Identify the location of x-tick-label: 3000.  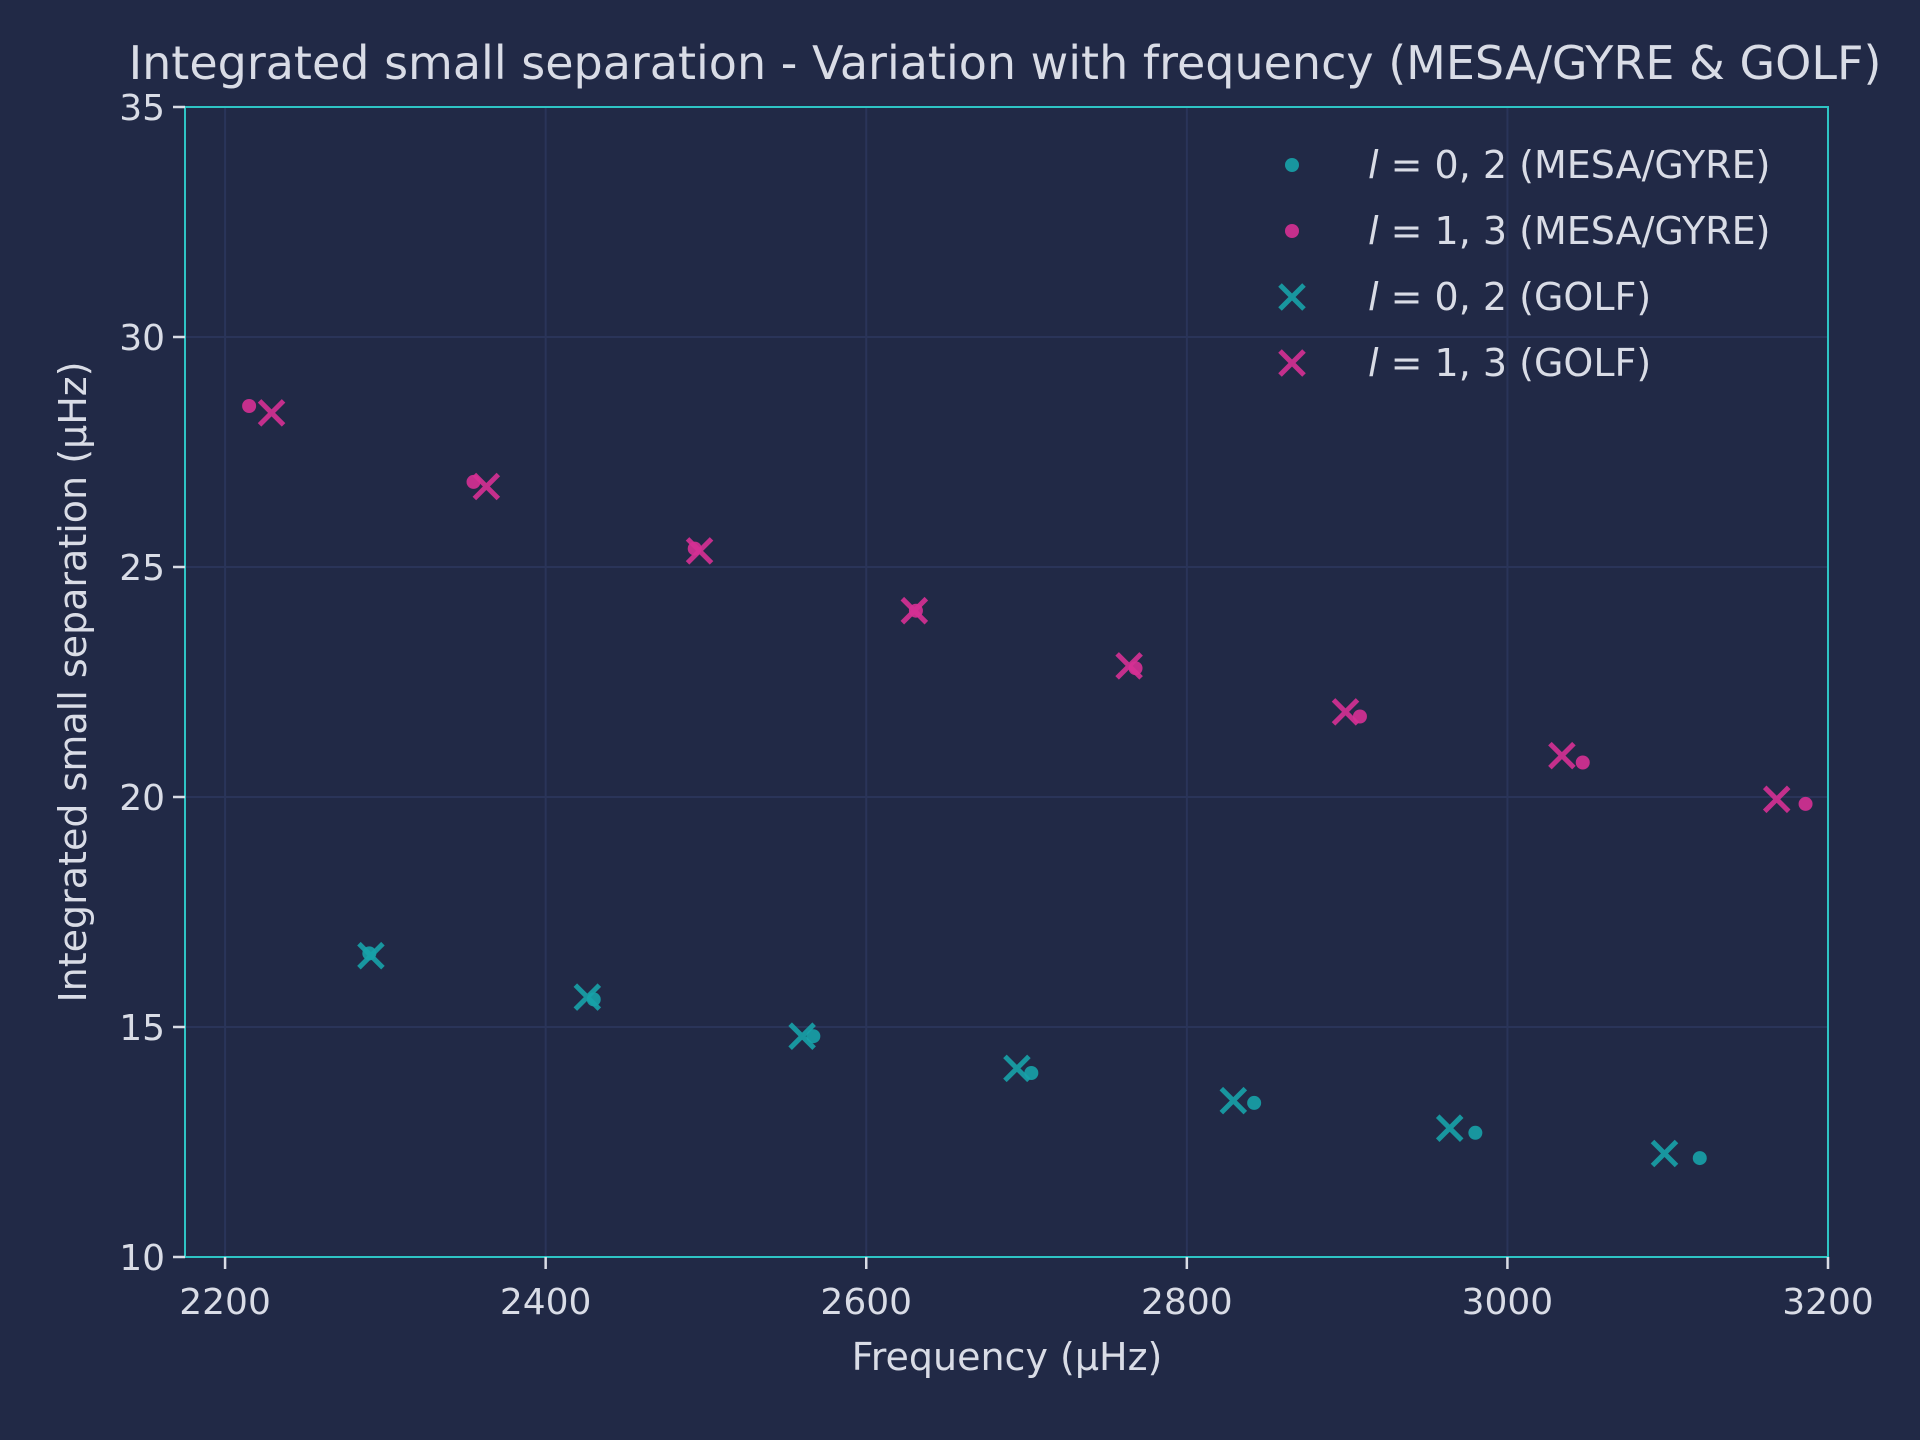
(1508, 1302).